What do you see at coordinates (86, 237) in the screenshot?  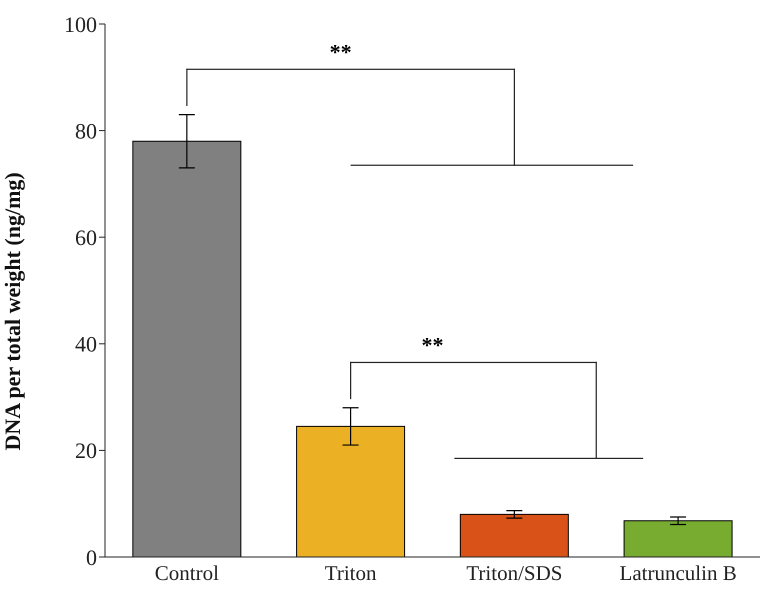 I see `y-tick-label: 60` at bounding box center [86, 237].